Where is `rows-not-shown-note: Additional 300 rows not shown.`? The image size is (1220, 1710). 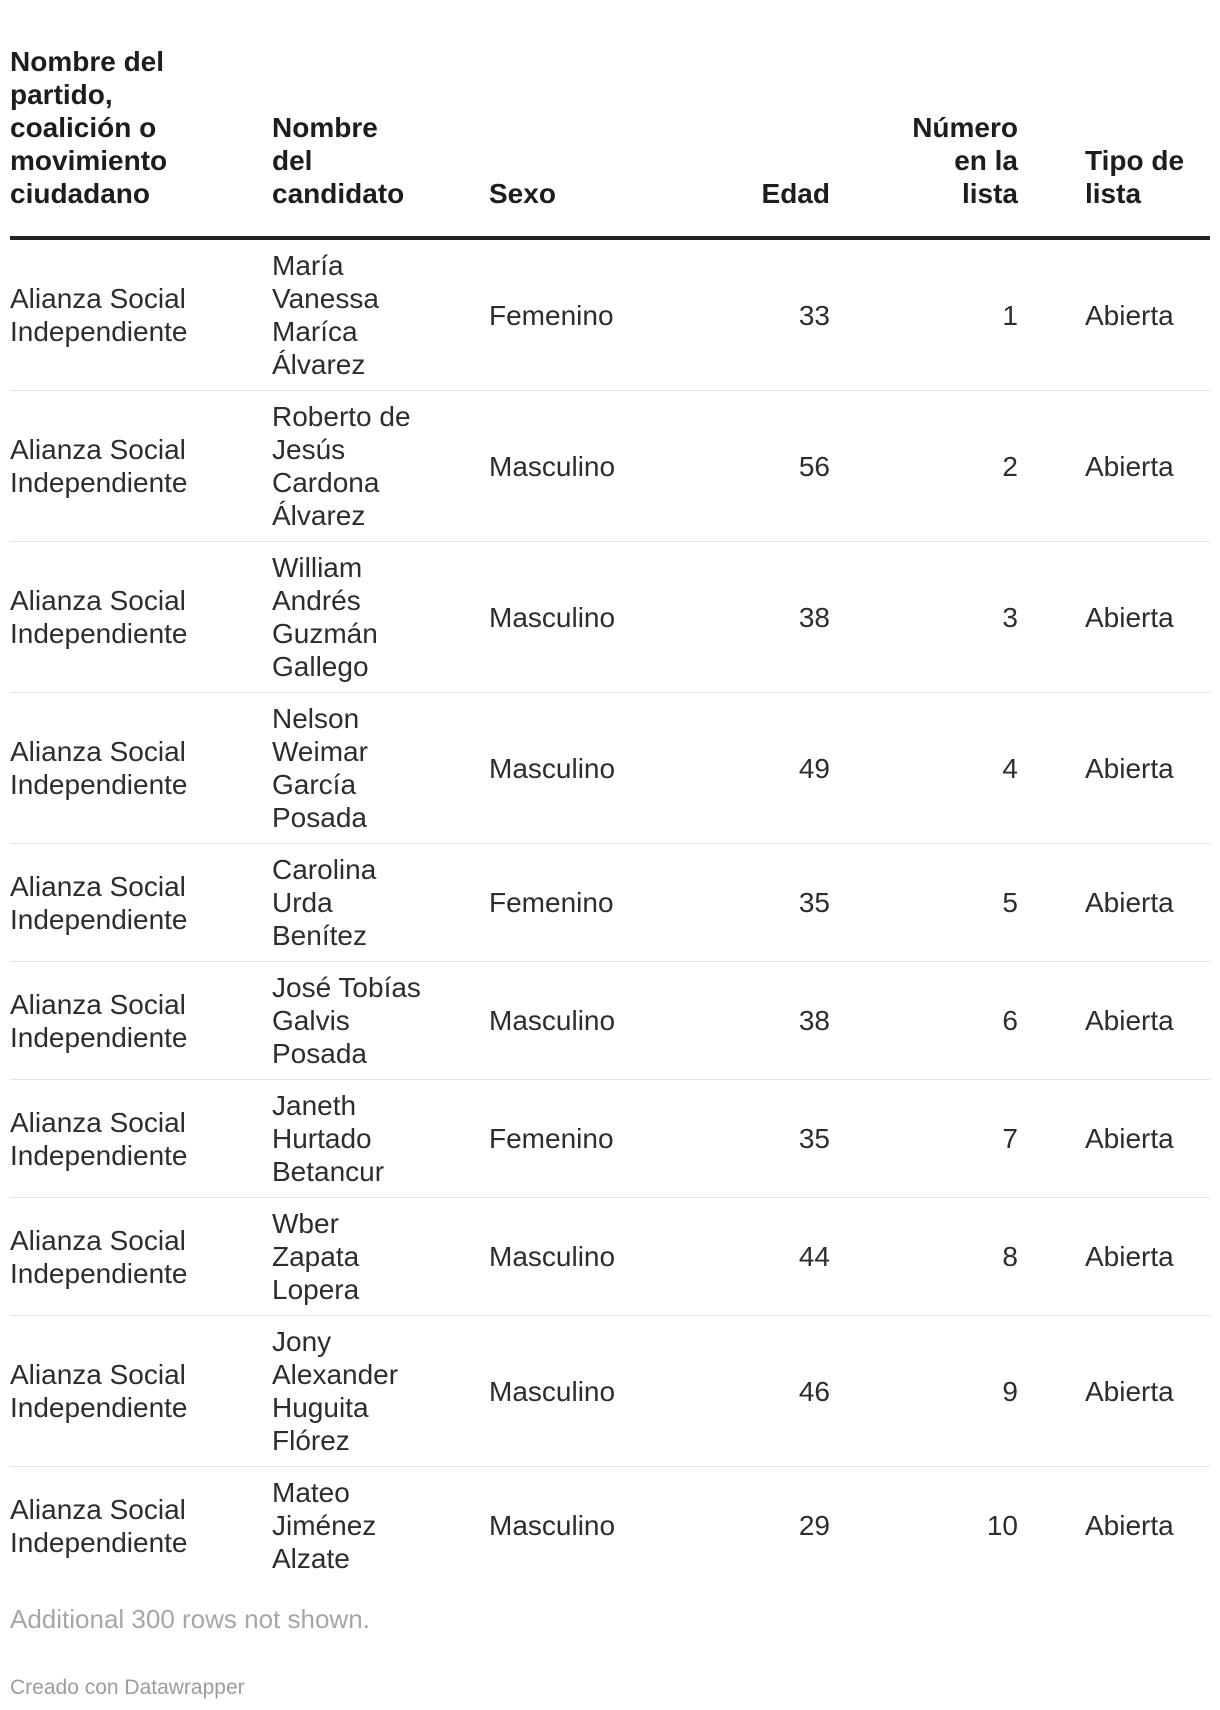 rows-not-shown-note: Additional 300 rows not shown. is located at coordinates (190, 1619).